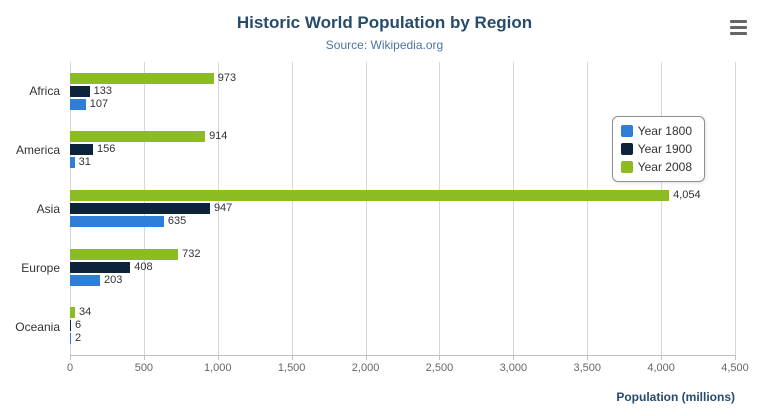  I want to click on category-label: Europe, so click(40, 267).